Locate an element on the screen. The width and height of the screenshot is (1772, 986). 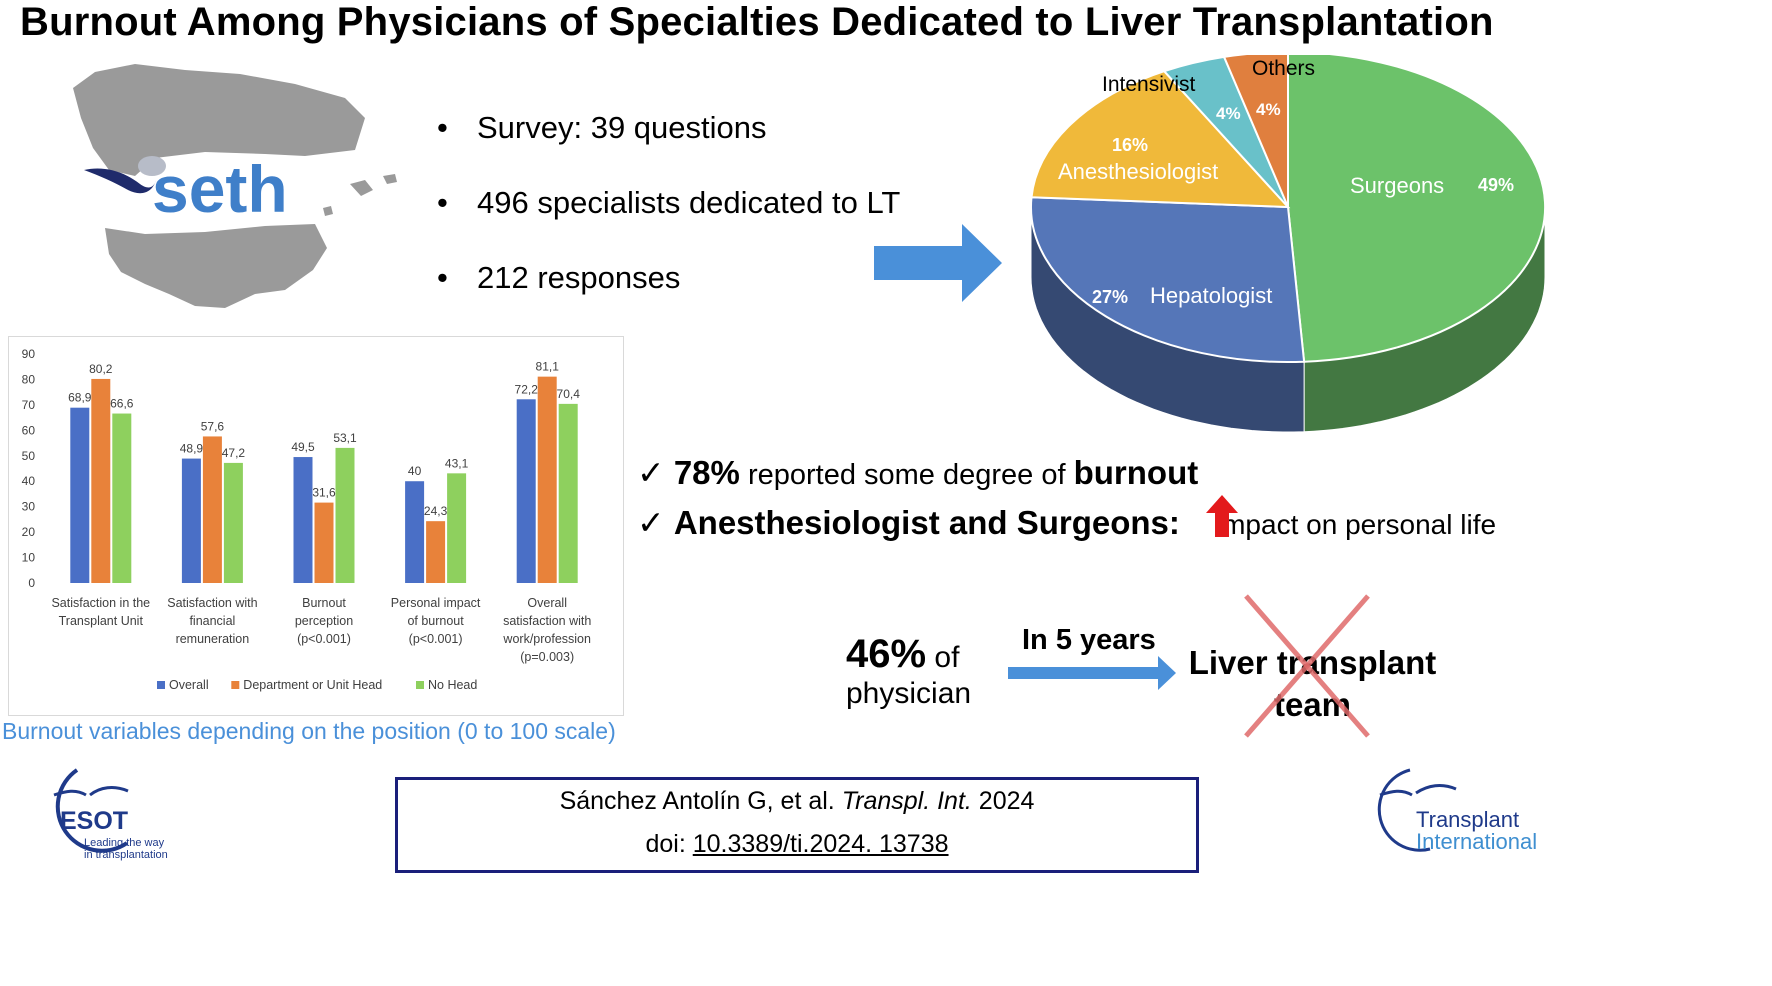
bar-value-label: 43,1 is located at coordinates (457, 463).